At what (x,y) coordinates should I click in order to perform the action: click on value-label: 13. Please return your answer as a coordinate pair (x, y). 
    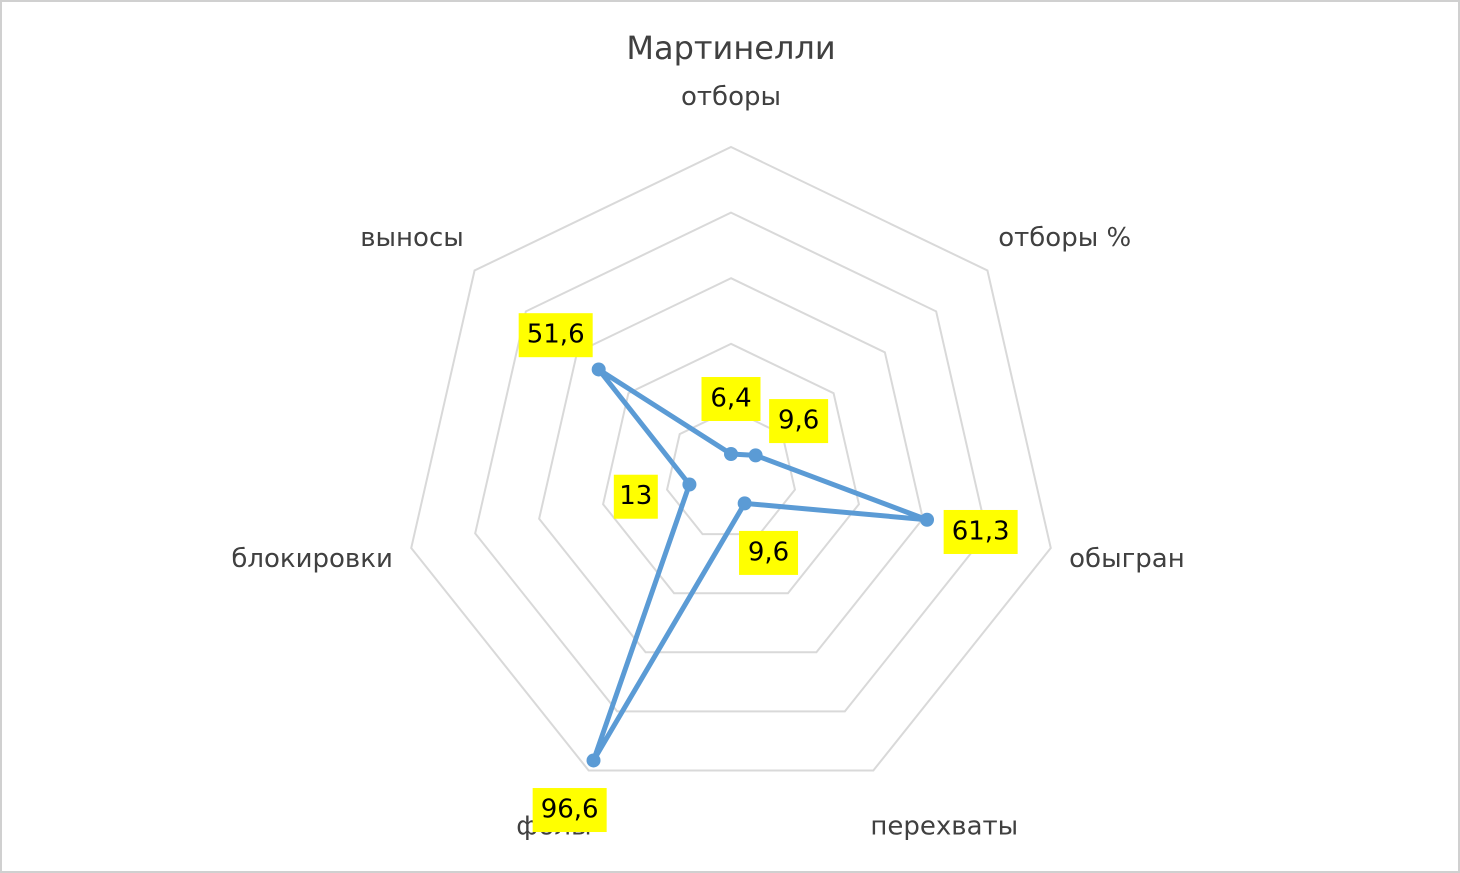
    Looking at the image, I should click on (635, 496).